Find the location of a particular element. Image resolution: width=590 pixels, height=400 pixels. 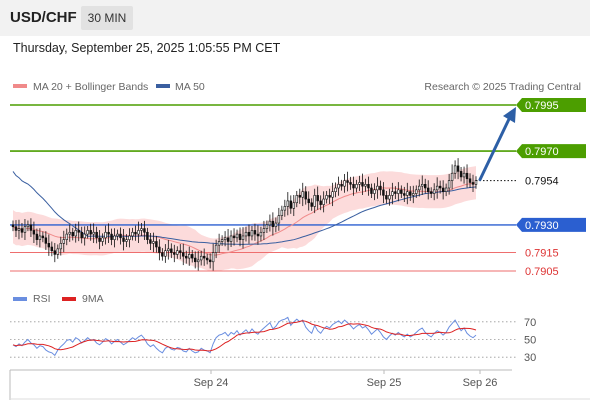

level-label-text: 0.7905 is located at coordinates (542, 272).